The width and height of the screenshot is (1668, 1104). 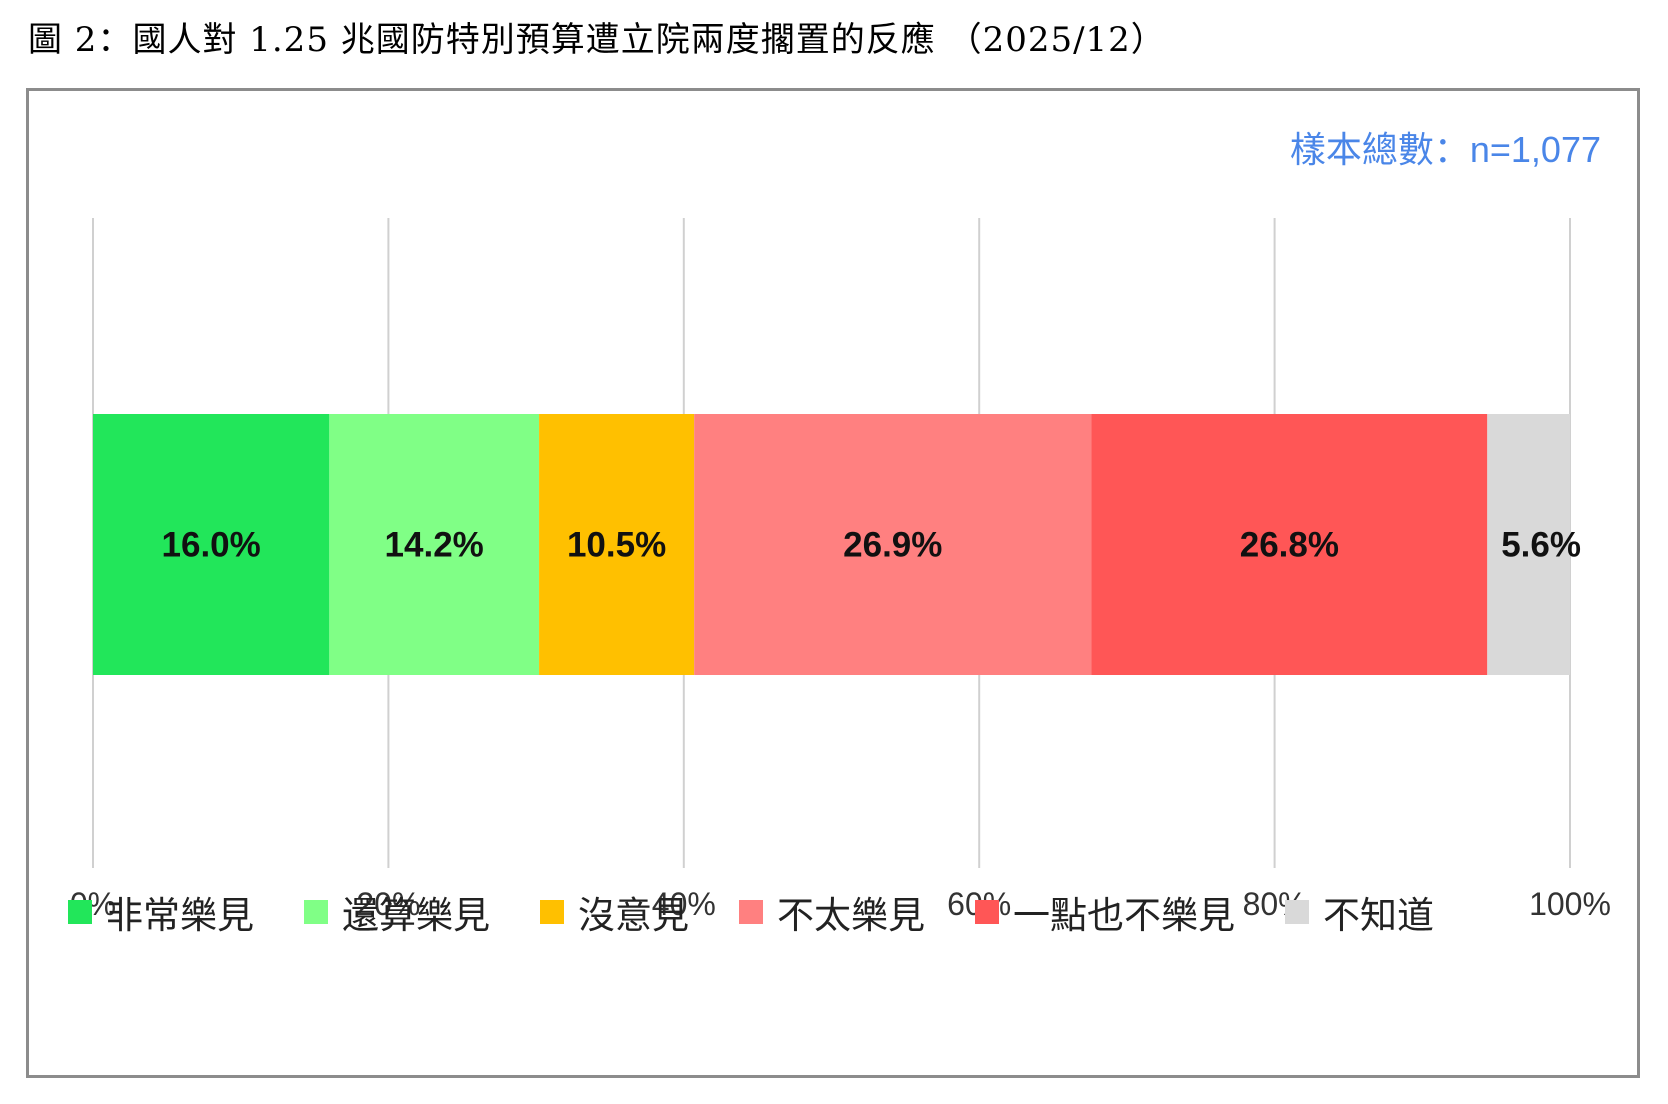 I want to click on data-label: 14.2%, so click(x=434, y=545).